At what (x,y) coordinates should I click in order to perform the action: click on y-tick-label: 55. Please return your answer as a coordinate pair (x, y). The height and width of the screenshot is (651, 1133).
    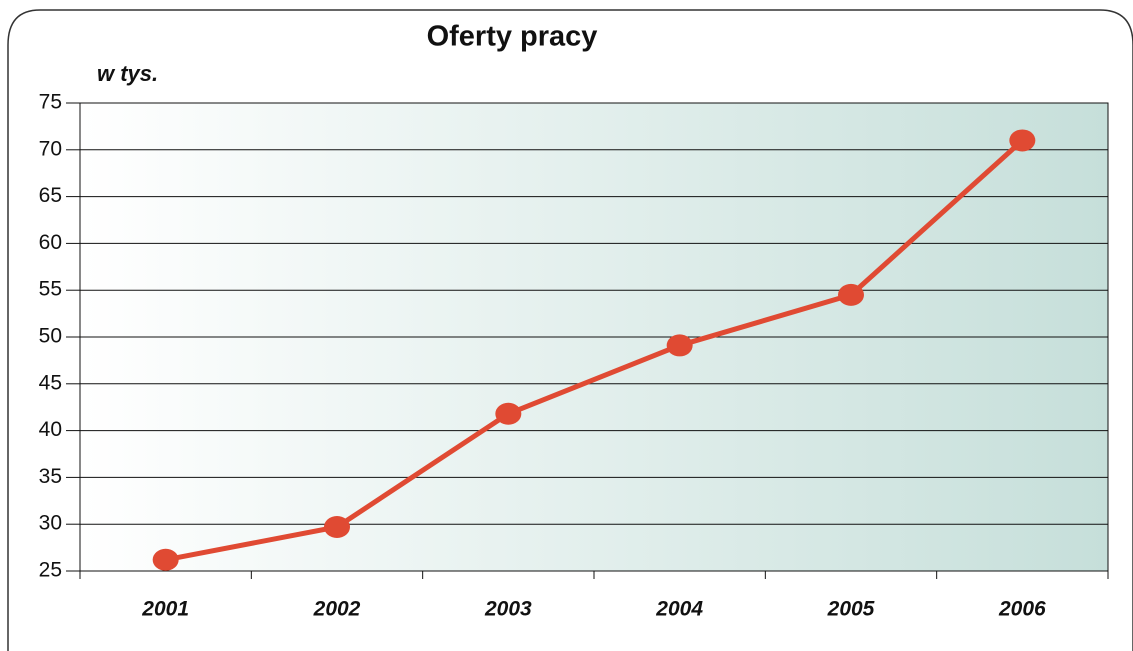
    Looking at the image, I should click on (50, 289).